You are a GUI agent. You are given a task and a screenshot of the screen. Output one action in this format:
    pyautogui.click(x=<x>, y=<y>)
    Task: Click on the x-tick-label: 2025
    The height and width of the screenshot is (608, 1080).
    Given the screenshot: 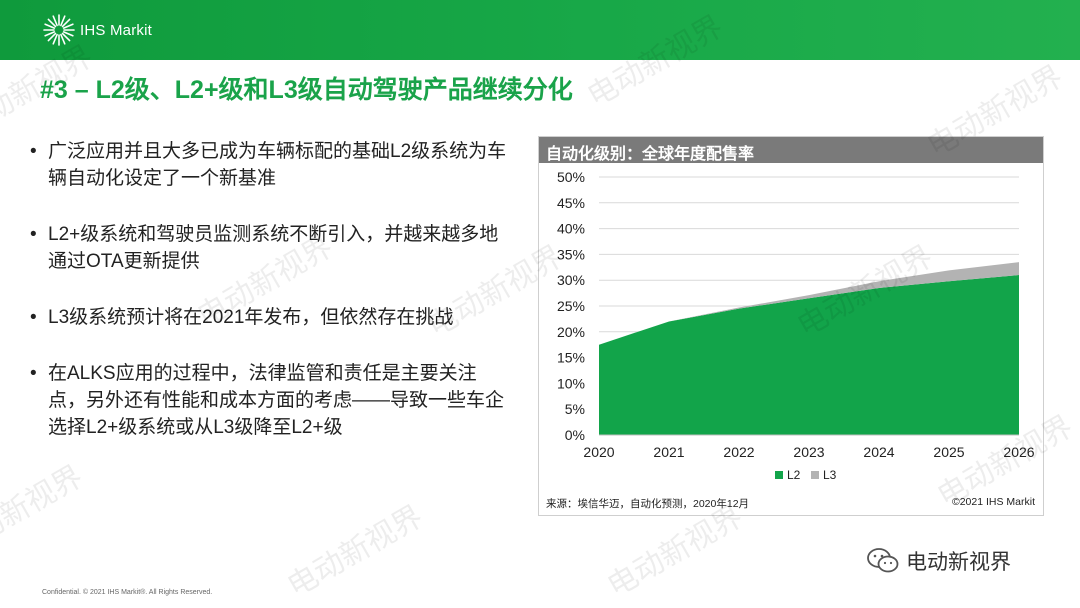 What is the action you would take?
    pyautogui.click(x=948, y=452)
    